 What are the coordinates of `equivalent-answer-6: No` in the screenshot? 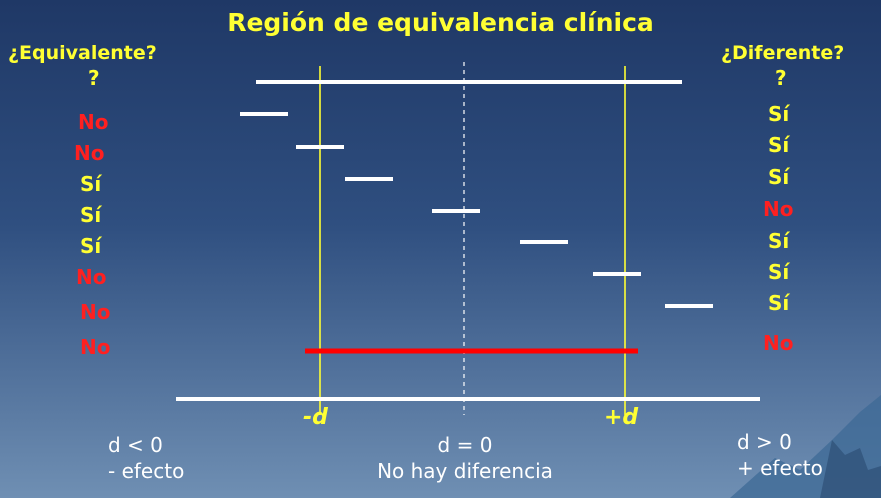 It's located at (91, 277).